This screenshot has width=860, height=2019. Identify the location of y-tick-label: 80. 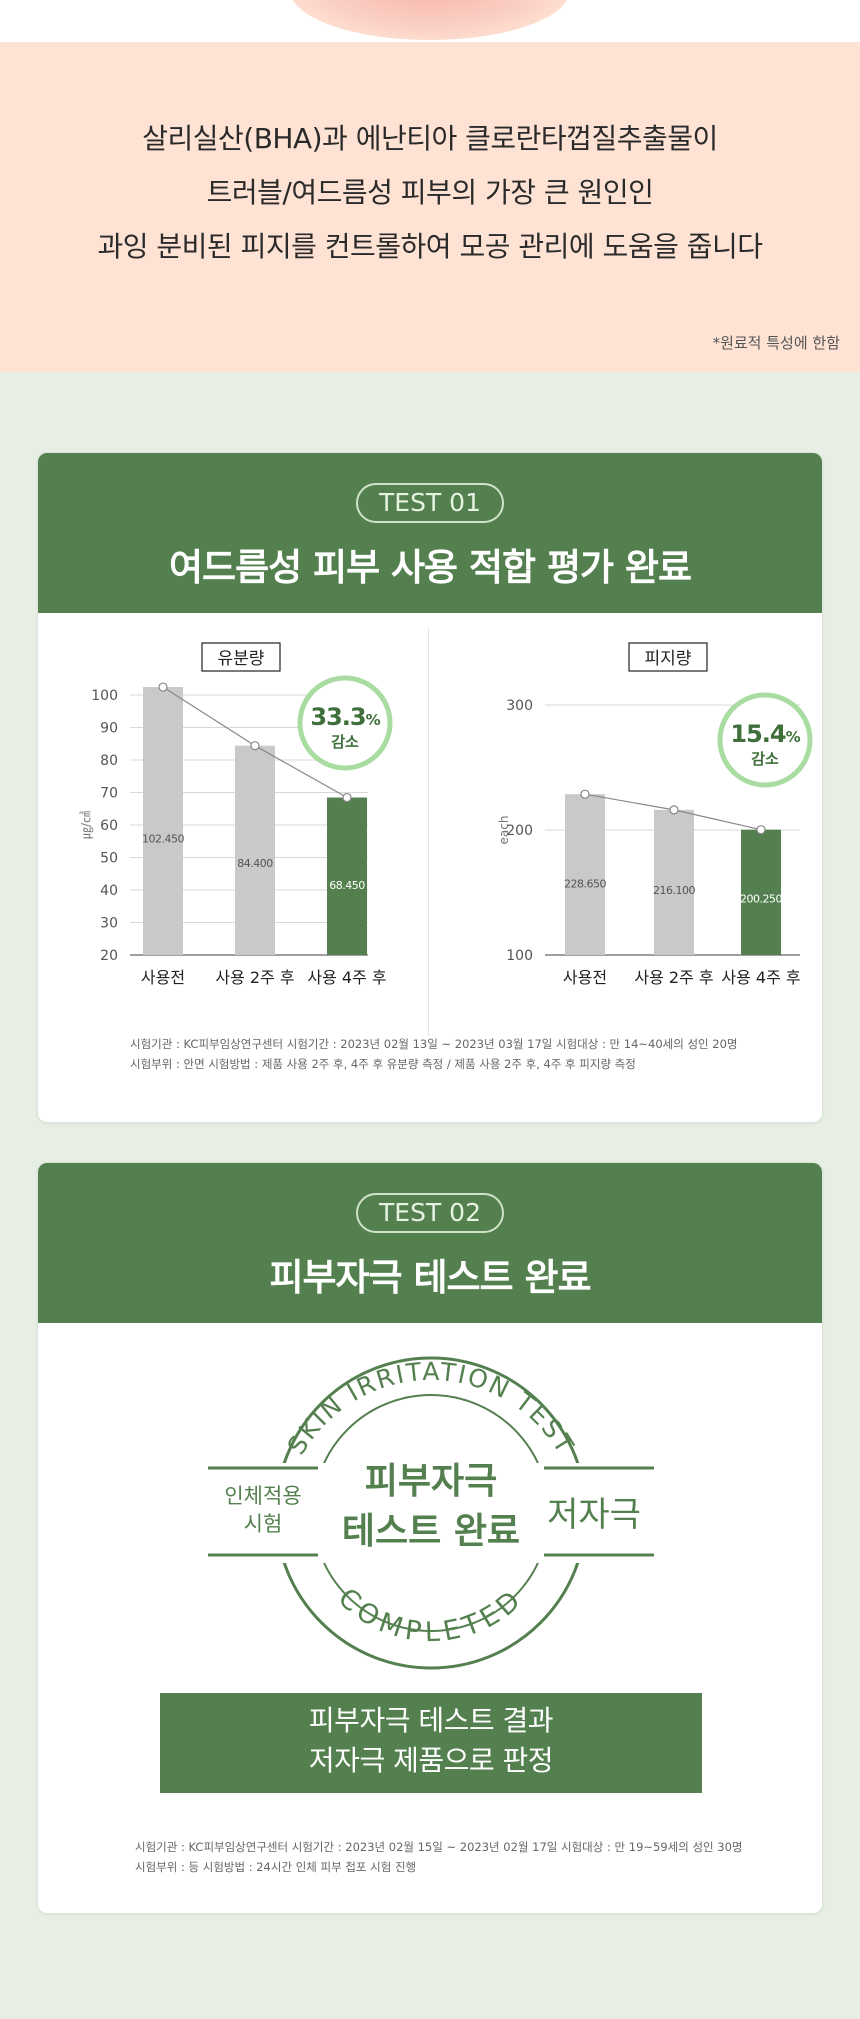
(109, 761).